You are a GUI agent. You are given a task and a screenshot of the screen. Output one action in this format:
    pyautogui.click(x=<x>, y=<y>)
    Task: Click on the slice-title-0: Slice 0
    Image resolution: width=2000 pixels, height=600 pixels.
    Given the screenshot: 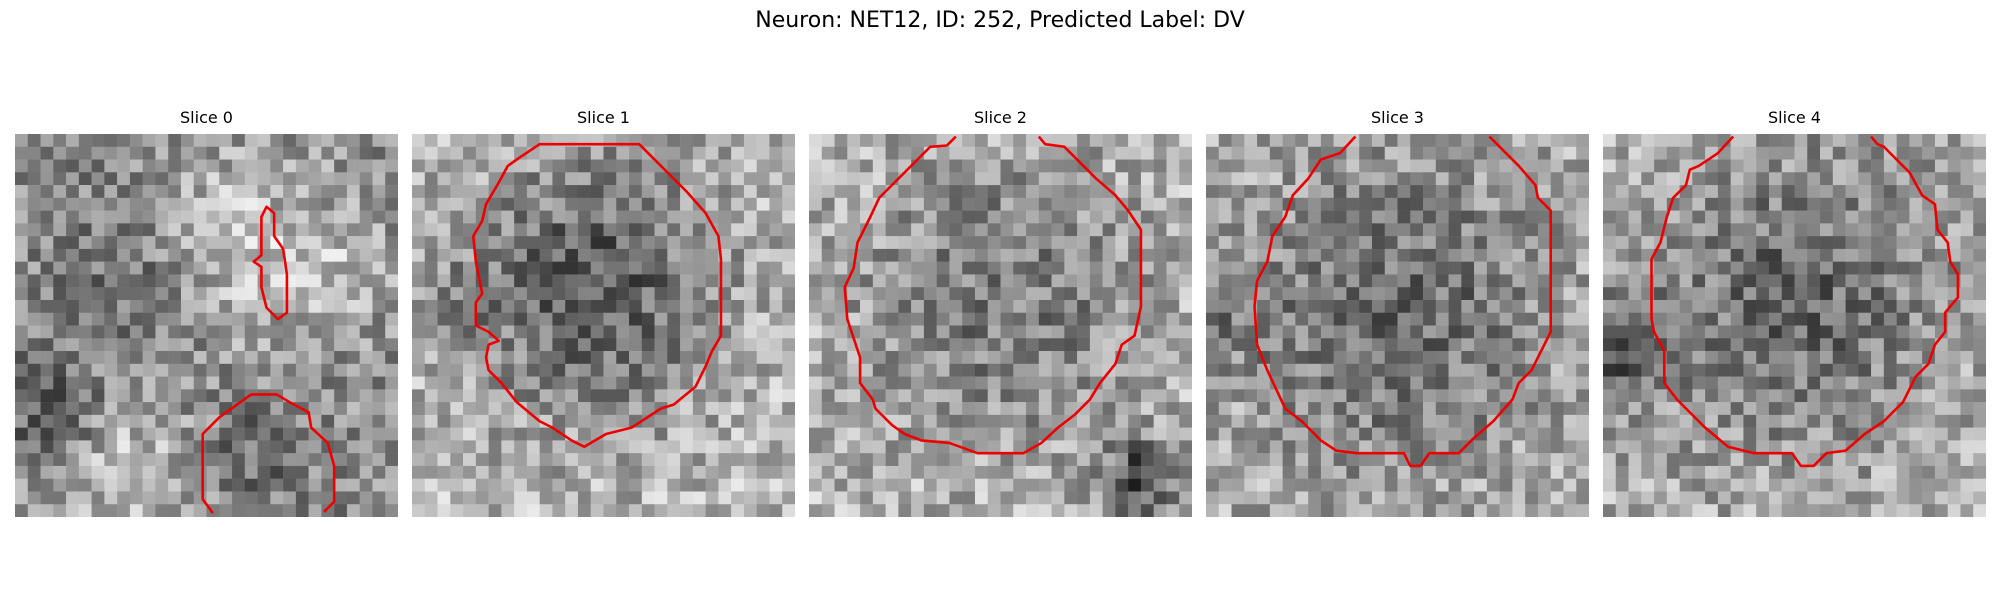 What is the action you would take?
    pyautogui.click(x=206, y=117)
    